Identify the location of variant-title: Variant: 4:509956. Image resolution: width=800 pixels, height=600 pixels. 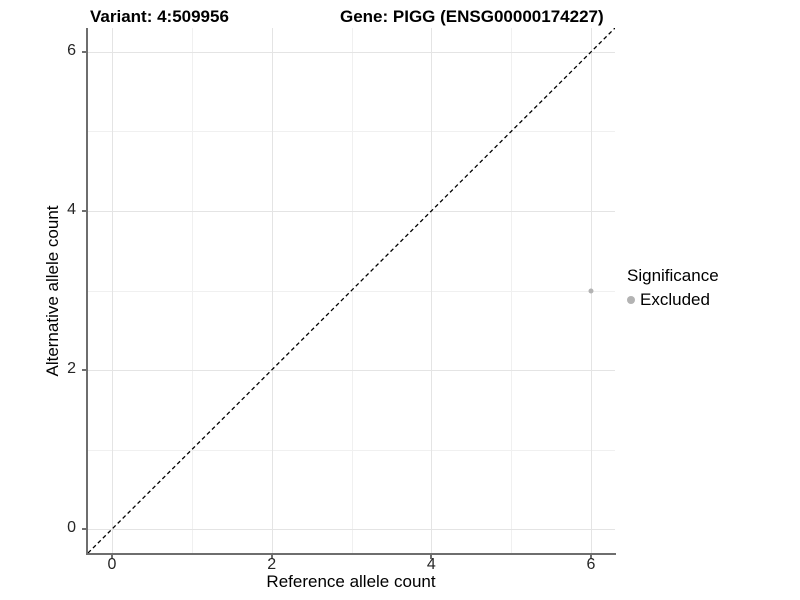
(159, 16).